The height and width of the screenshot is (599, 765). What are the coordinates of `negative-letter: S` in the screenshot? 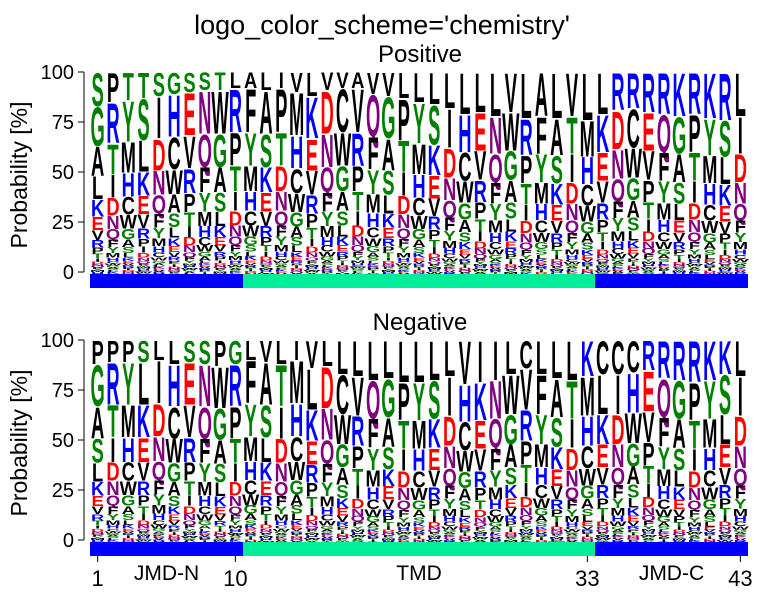 It's located at (388, 459).